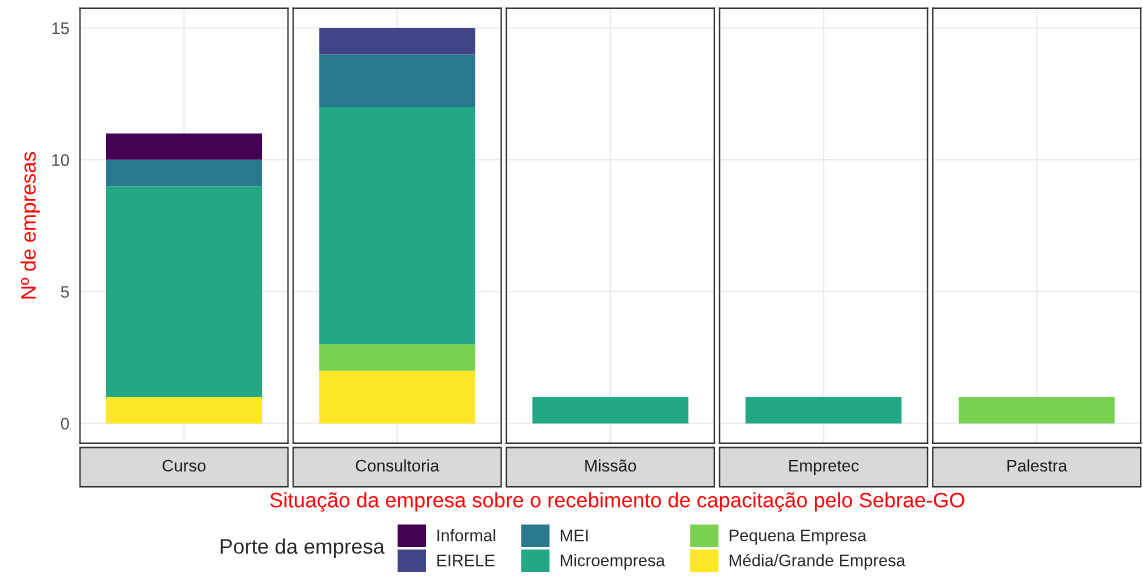  I want to click on y-tick-label: 15, so click(60, 28).